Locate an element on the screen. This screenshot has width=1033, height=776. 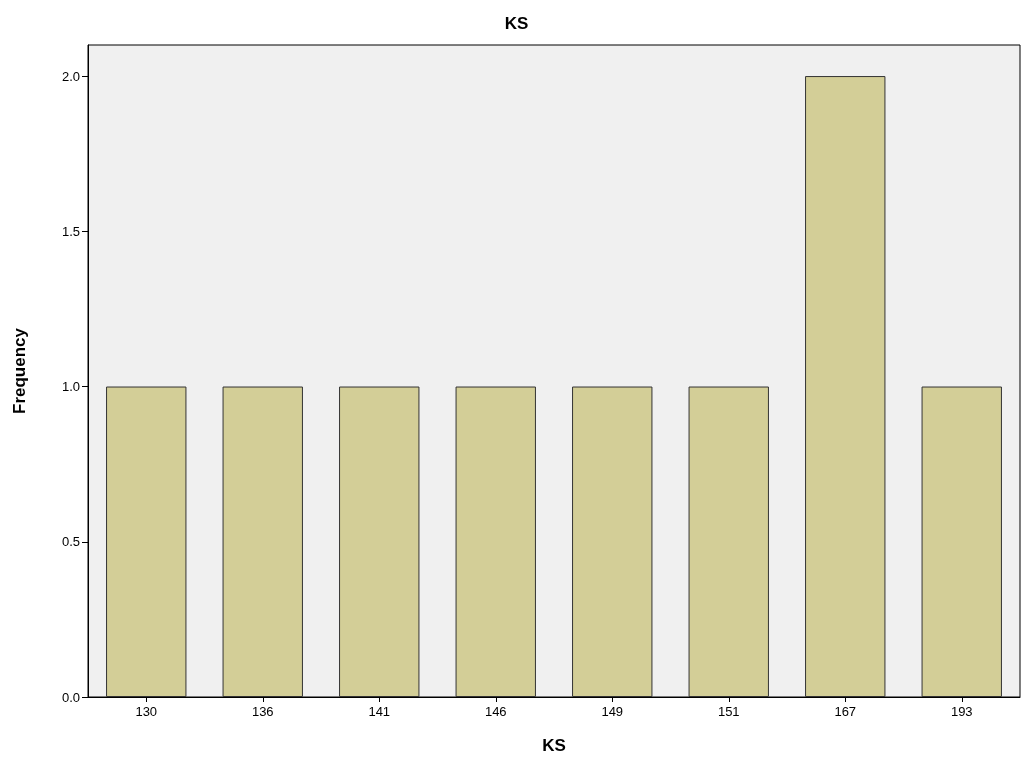
y-tick-label: 1.0 is located at coordinates (70, 387).